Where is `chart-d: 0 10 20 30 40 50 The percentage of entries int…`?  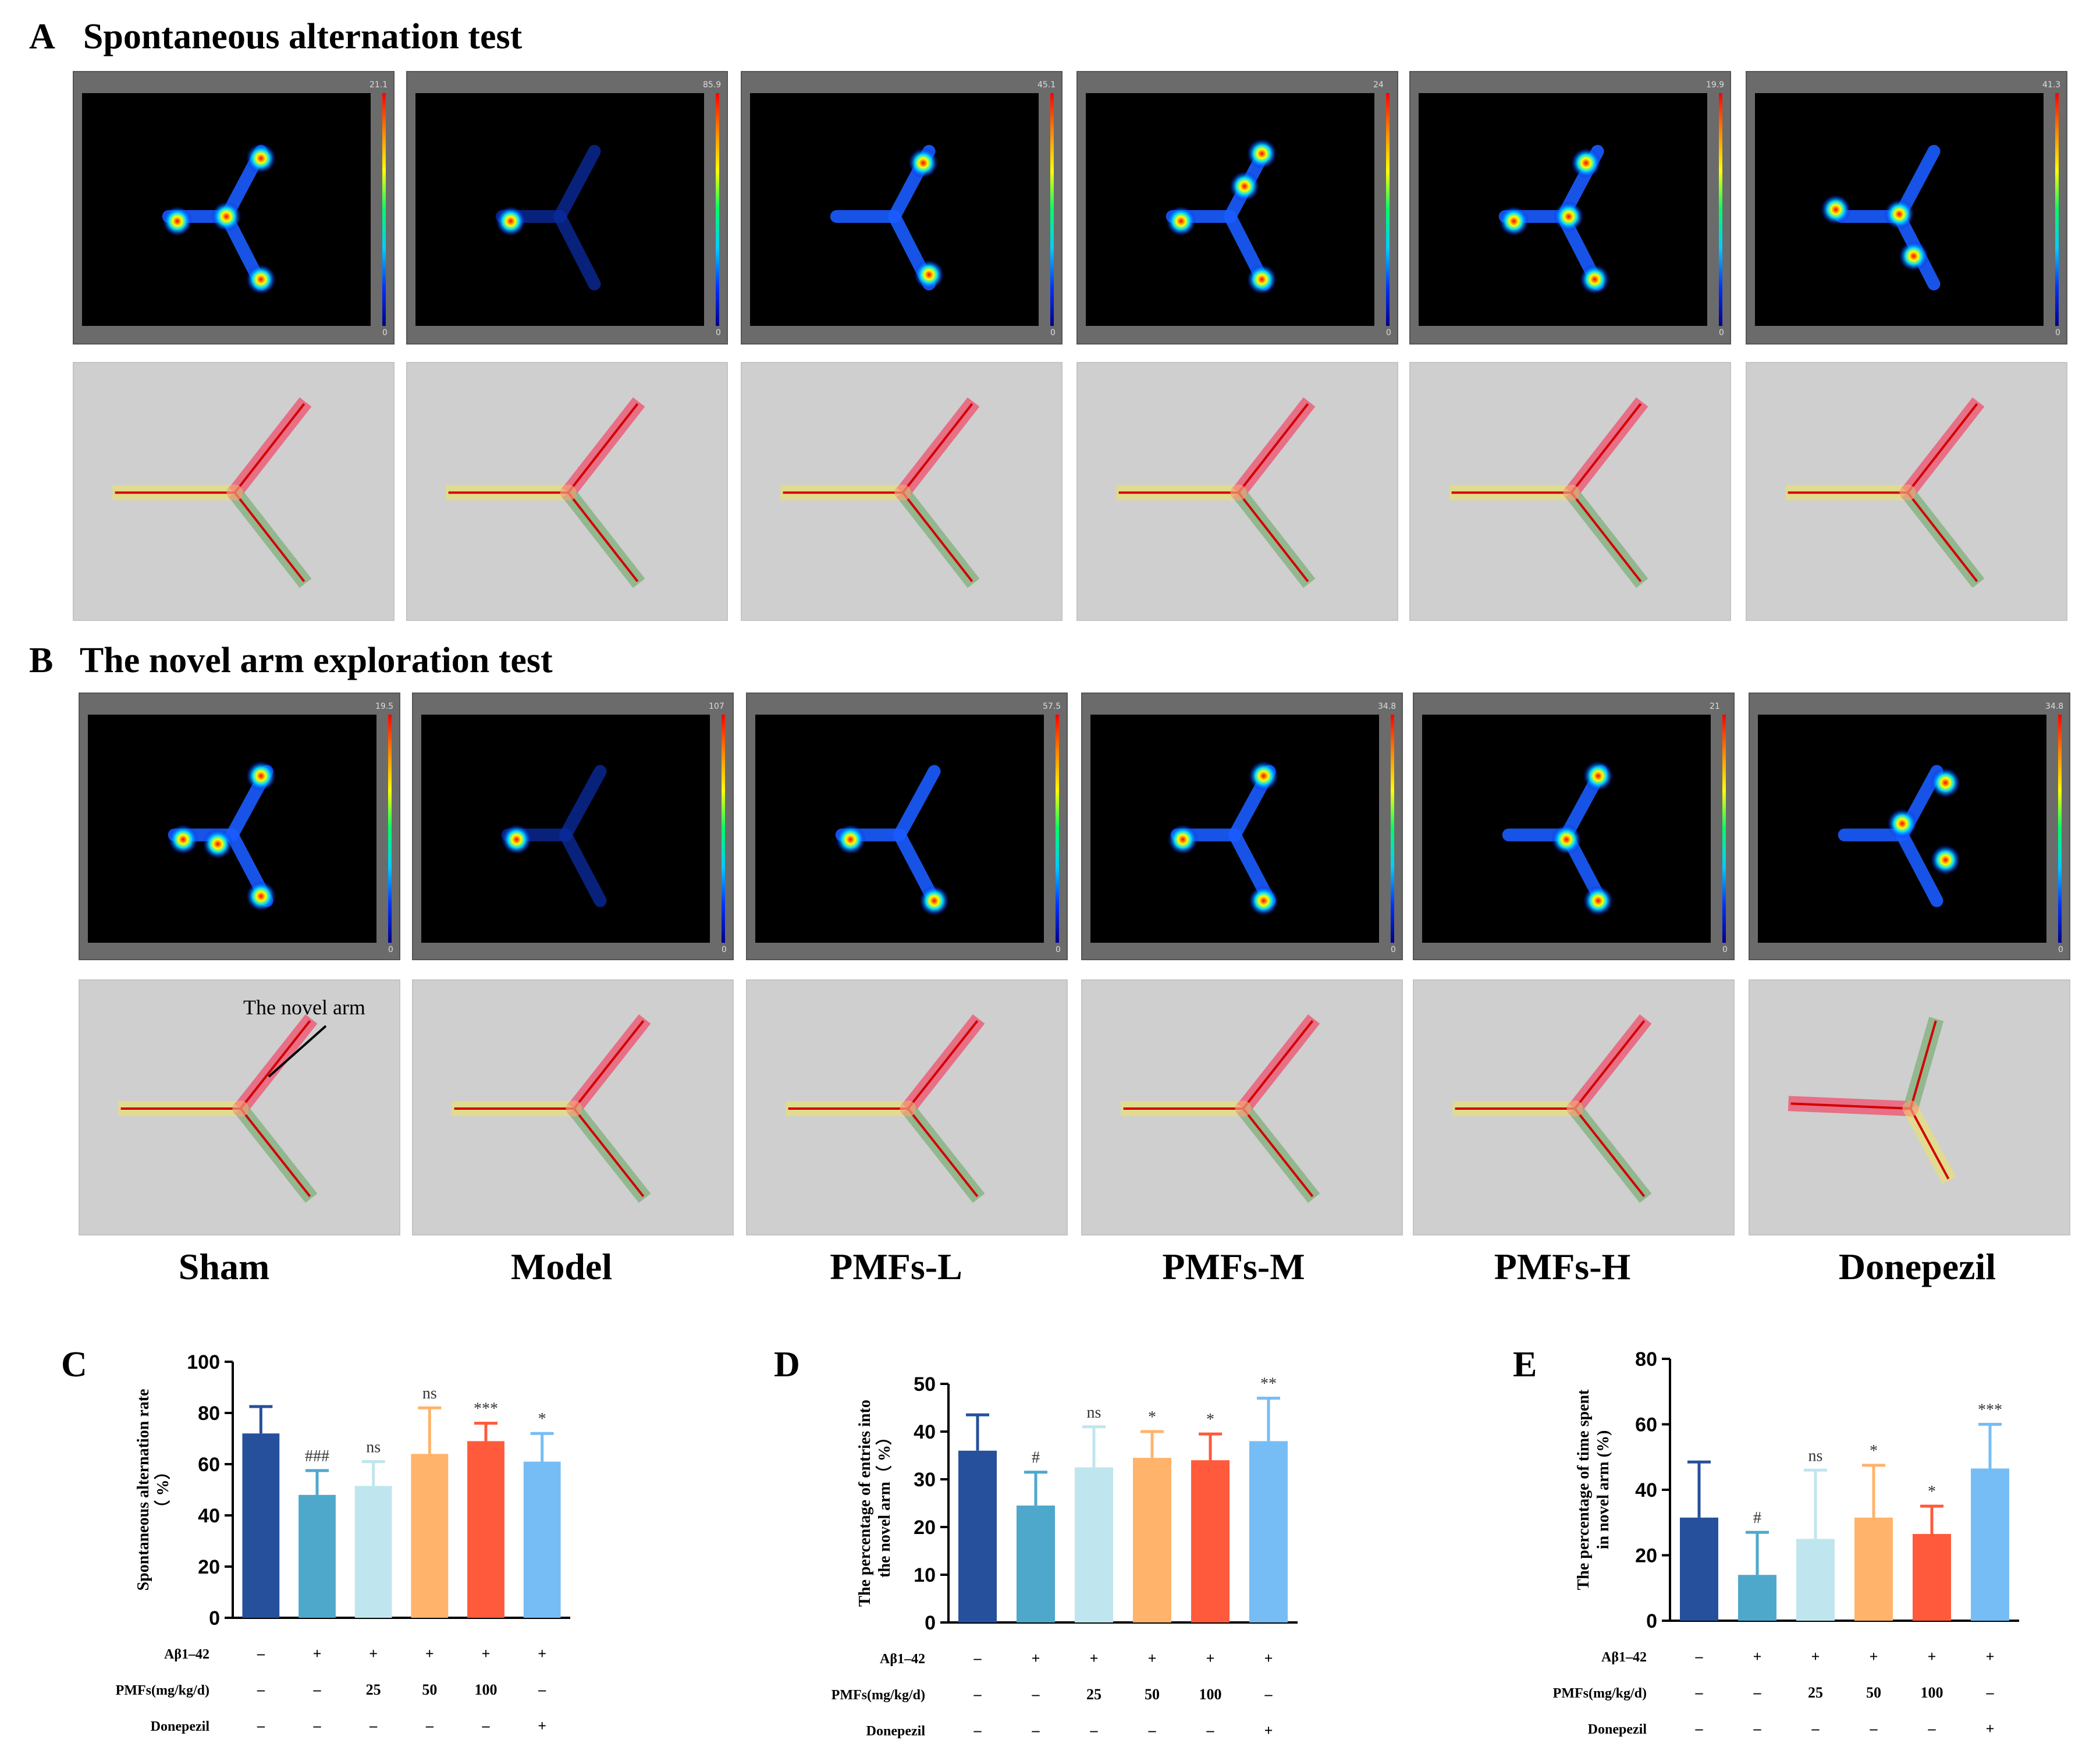 chart-d: 0 10 20 30 40 50 The percentage of entries int… is located at coordinates (1065, 1556).